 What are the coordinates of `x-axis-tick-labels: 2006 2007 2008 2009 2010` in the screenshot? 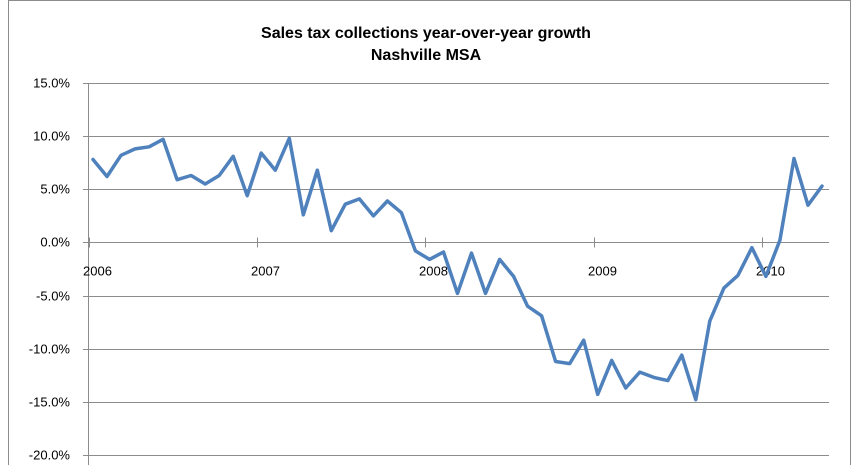 It's located at (434, 271).